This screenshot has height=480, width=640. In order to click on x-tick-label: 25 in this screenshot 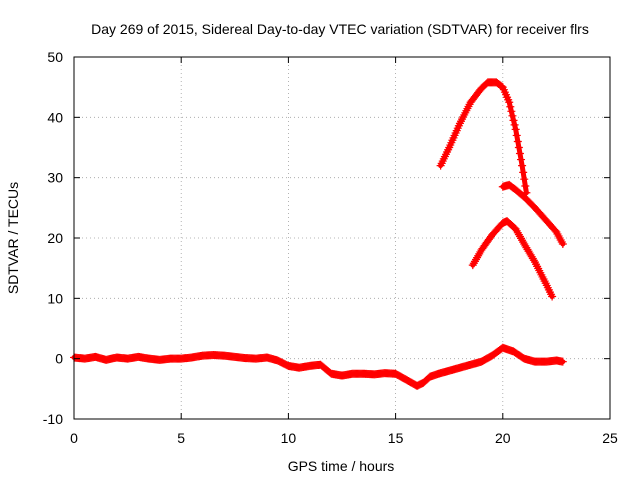, I will do `click(610, 438)`.